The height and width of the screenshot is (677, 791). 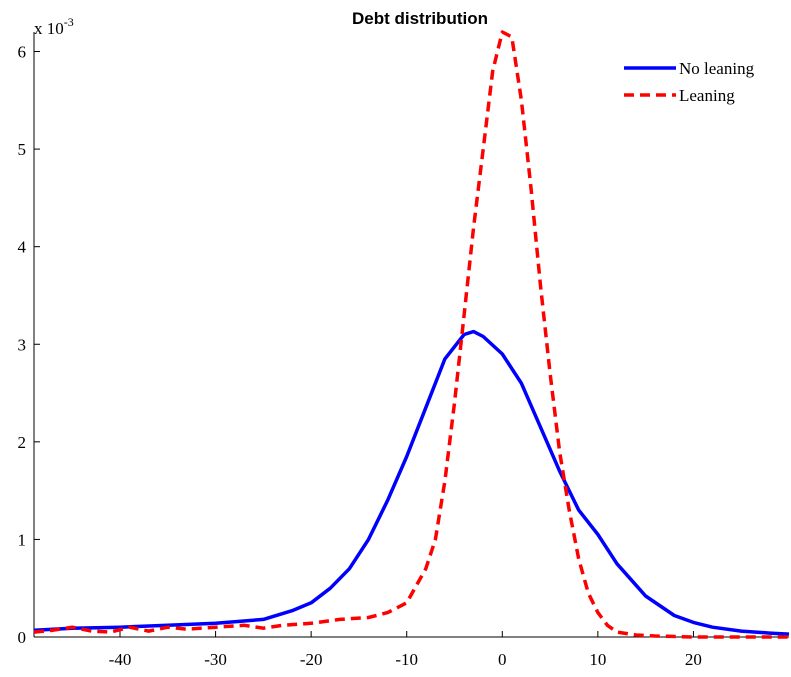 What do you see at coordinates (22, 149) in the screenshot?
I see `y-tick-label: 5` at bounding box center [22, 149].